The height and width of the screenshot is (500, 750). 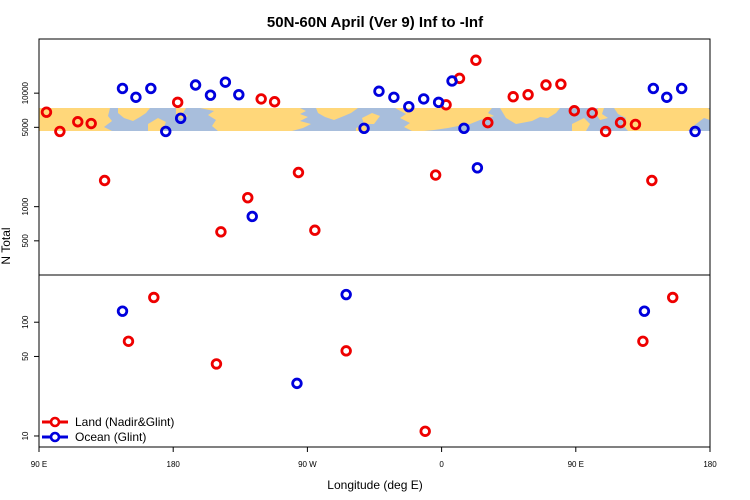 What do you see at coordinates (39, 464) in the screenshot?
I see `x-tick-label-0: 90 E` at bounding box center [39, 464].